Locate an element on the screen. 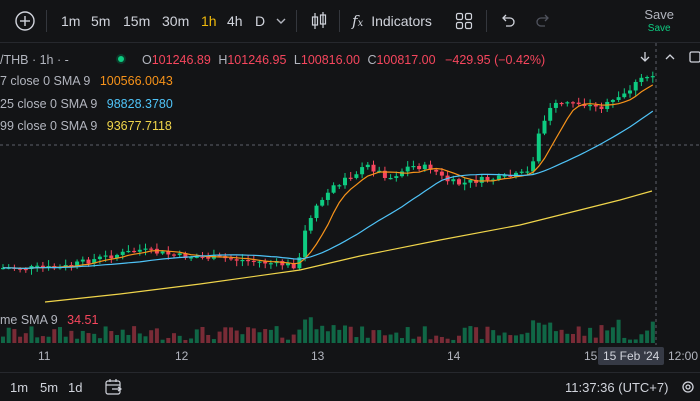 Image resolution: width=700 pixels, height=401 pixels. layout-button is located at coordinates (464, 21).